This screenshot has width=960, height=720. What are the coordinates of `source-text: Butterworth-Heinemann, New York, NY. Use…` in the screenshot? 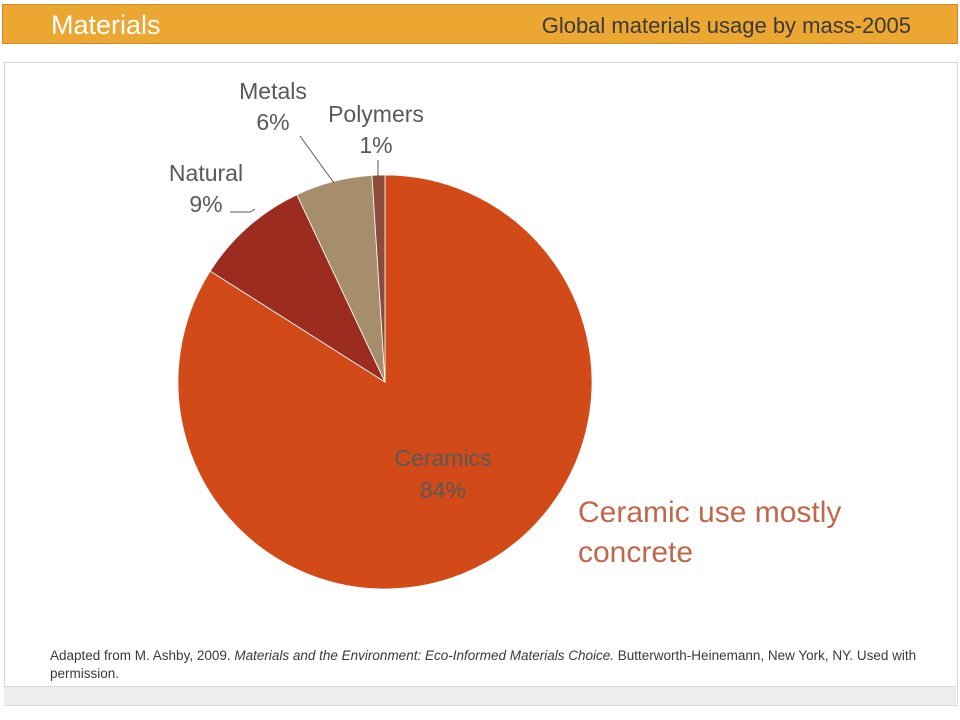 It's located at (483, 664).